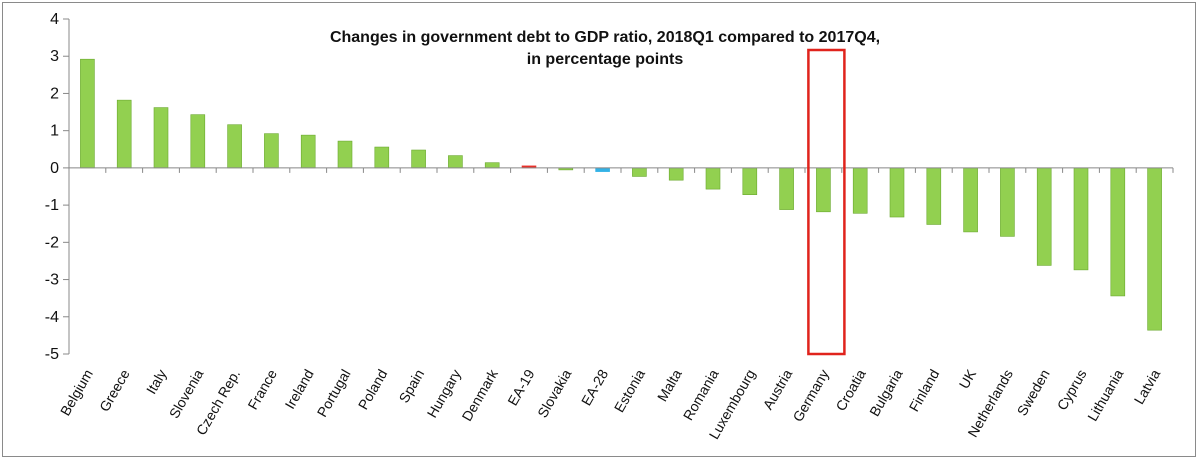 Image resolution: width=1200 pixels, height=461 pixels. Describe the element at coordinates (124, 134) in the screenshot. I see `bar-greece` at that location.